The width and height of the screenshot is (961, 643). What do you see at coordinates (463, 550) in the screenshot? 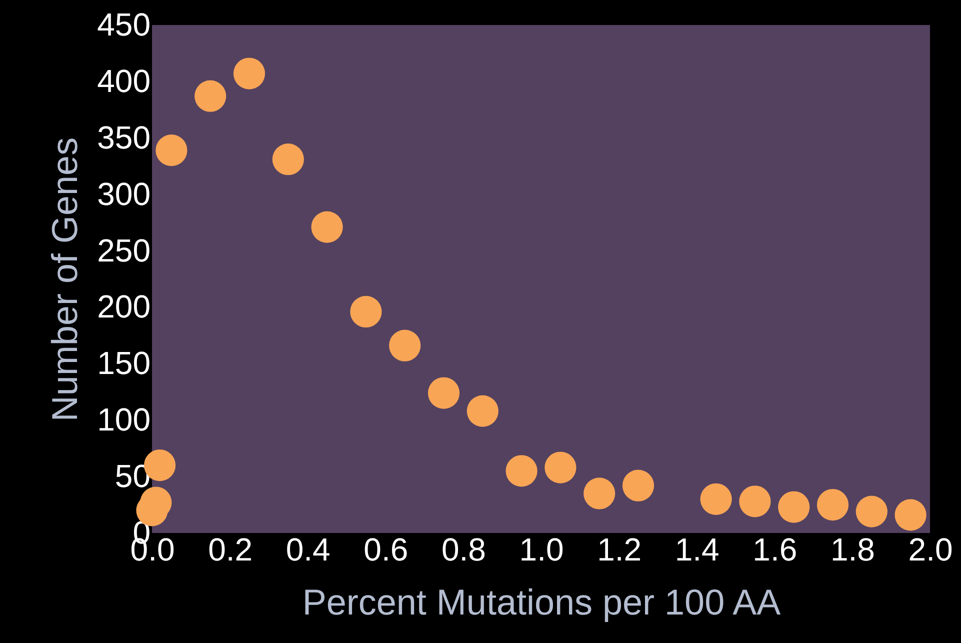
I see `x-tick-label: 0.8` at bounding box center [463, 550].